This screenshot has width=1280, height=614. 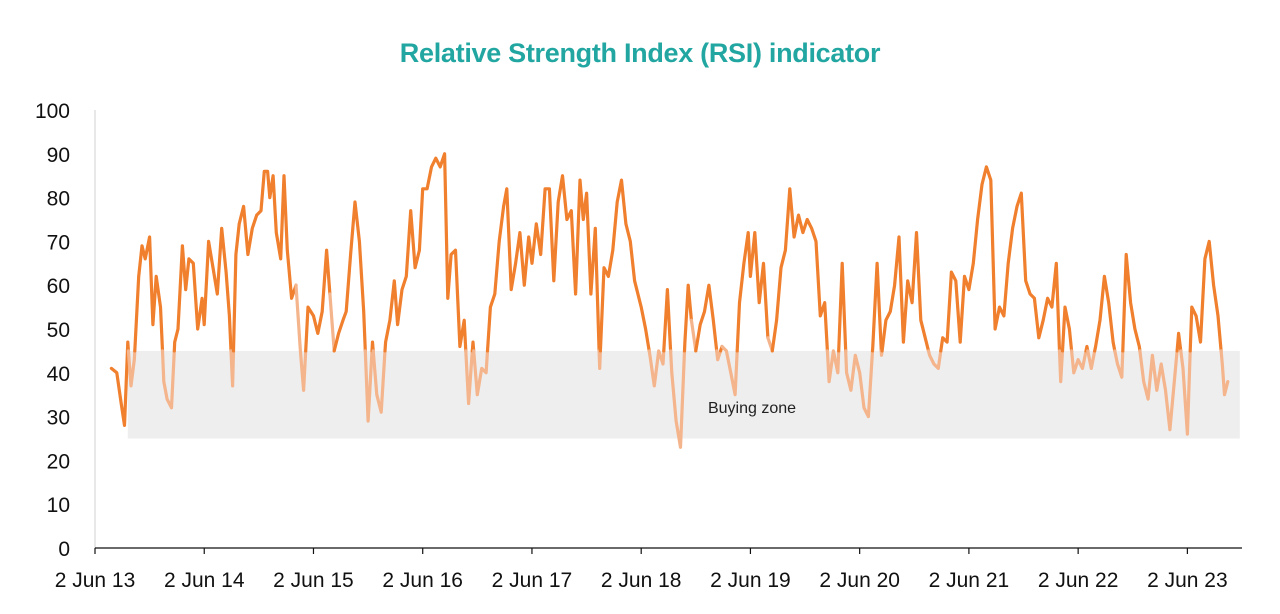 I want to click on x-tick-label: 2 Jun 22, so click(x=1078, y=580).